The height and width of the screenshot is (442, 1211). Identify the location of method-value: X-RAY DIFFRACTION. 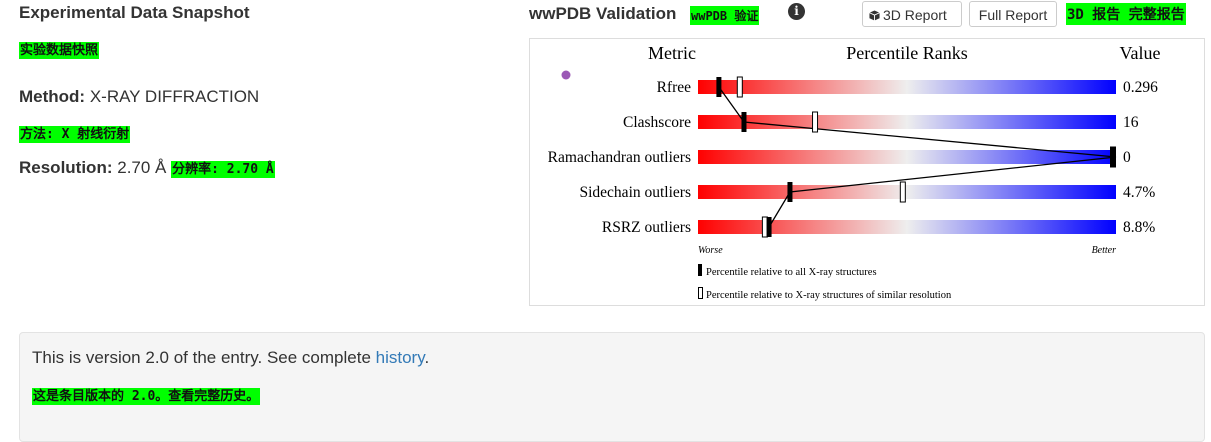
(174, 96).